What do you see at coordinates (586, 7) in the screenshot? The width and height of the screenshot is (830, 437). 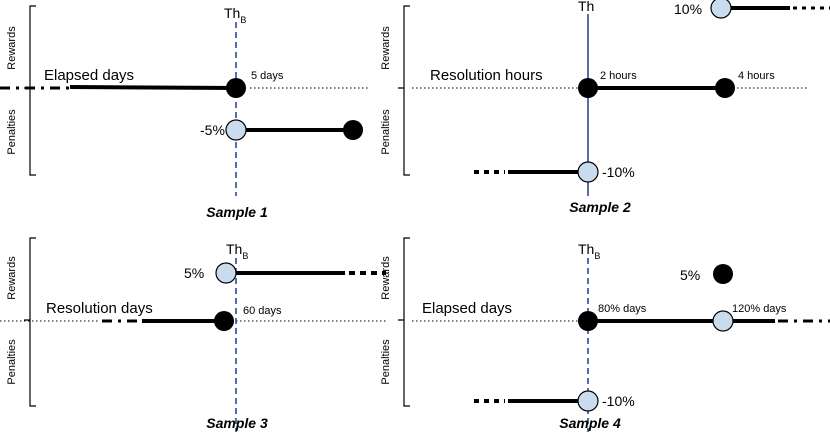 I see `threshold-label: Th` at bounding box center [586, 7].